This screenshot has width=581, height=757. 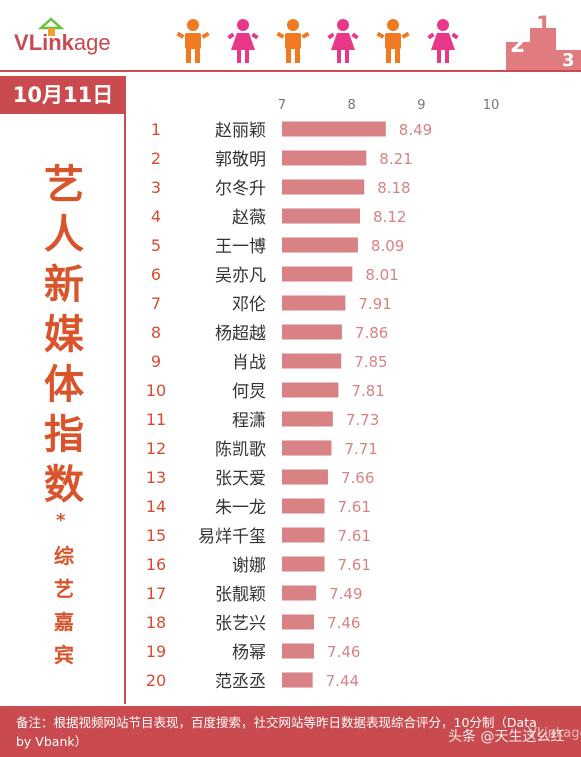 What do you see at coordinates (64, 655) in the screenshot?
I see `side-subtitle-char: 宾` at bounding box center [64, 655].